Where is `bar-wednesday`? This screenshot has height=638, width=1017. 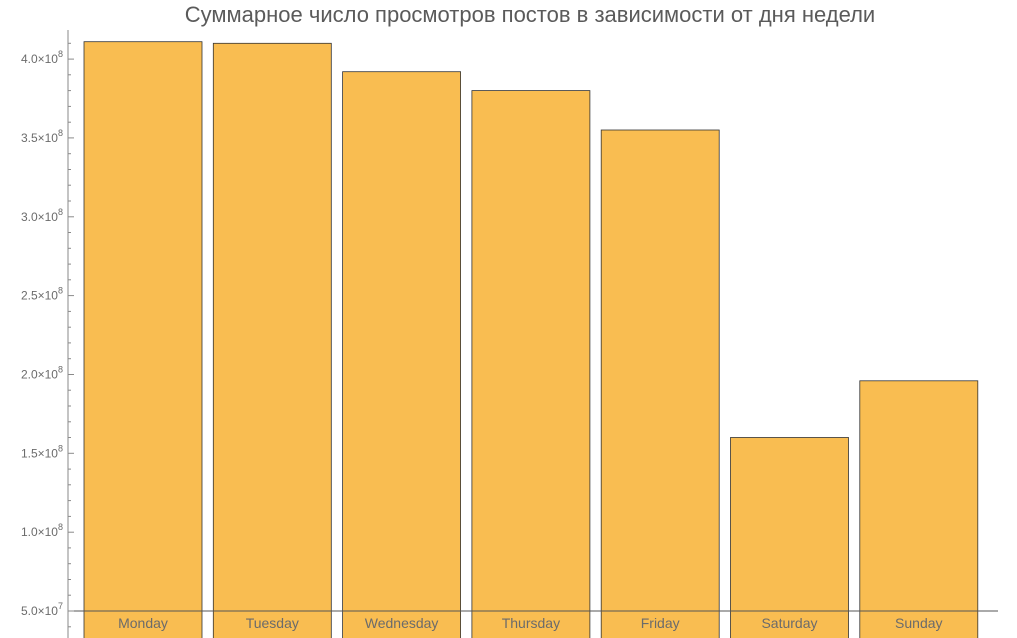 bar-wednesday is located at coordinates (402, 354).